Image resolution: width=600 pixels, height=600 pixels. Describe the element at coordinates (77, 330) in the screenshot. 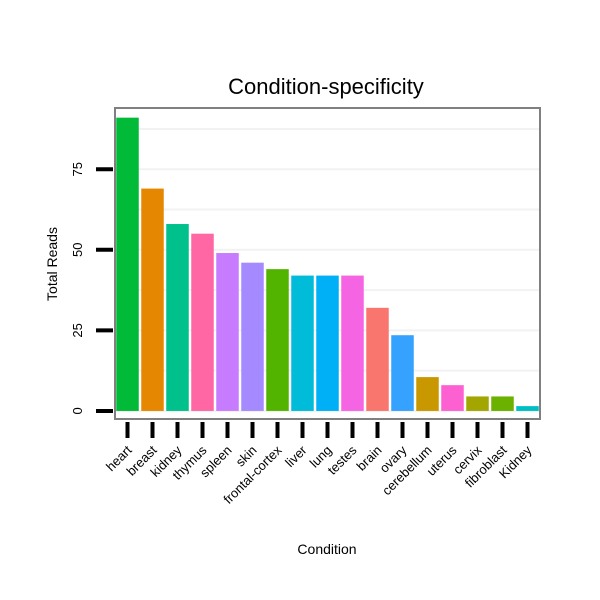

I see `y-tick-label: 25` at that location.